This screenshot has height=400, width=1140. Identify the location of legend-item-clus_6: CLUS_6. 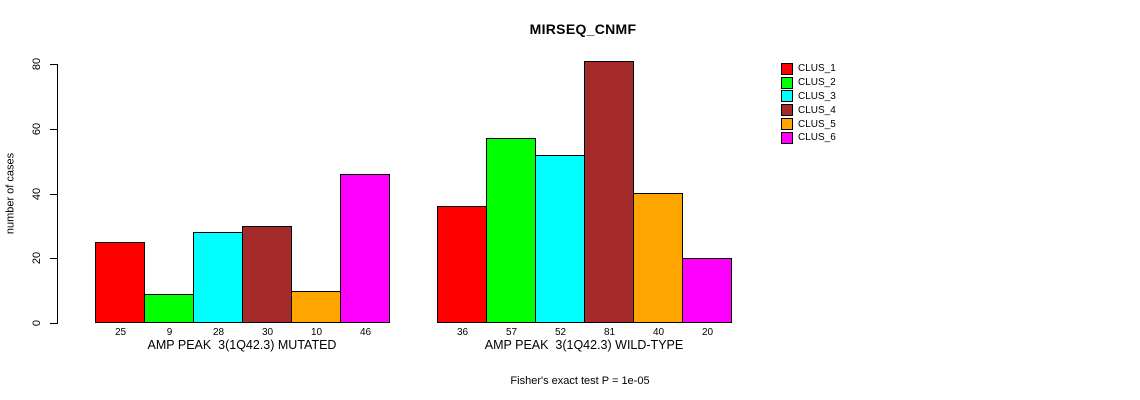
(808, 138).